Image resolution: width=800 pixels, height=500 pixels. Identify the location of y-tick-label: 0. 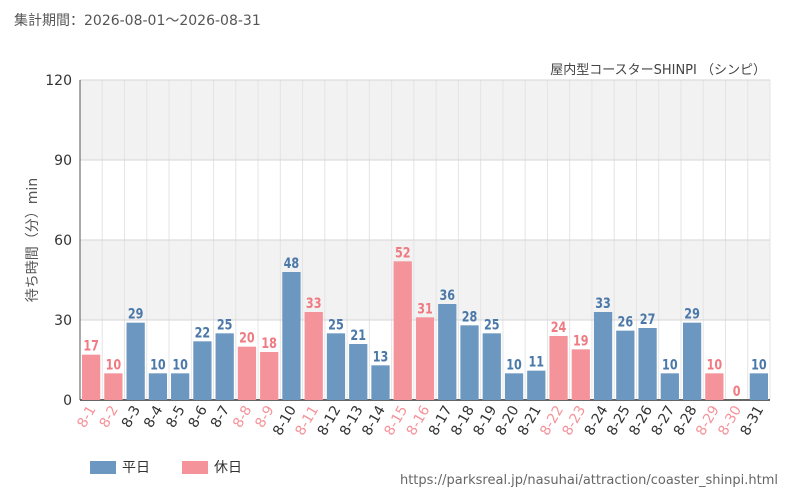
(67, 401).